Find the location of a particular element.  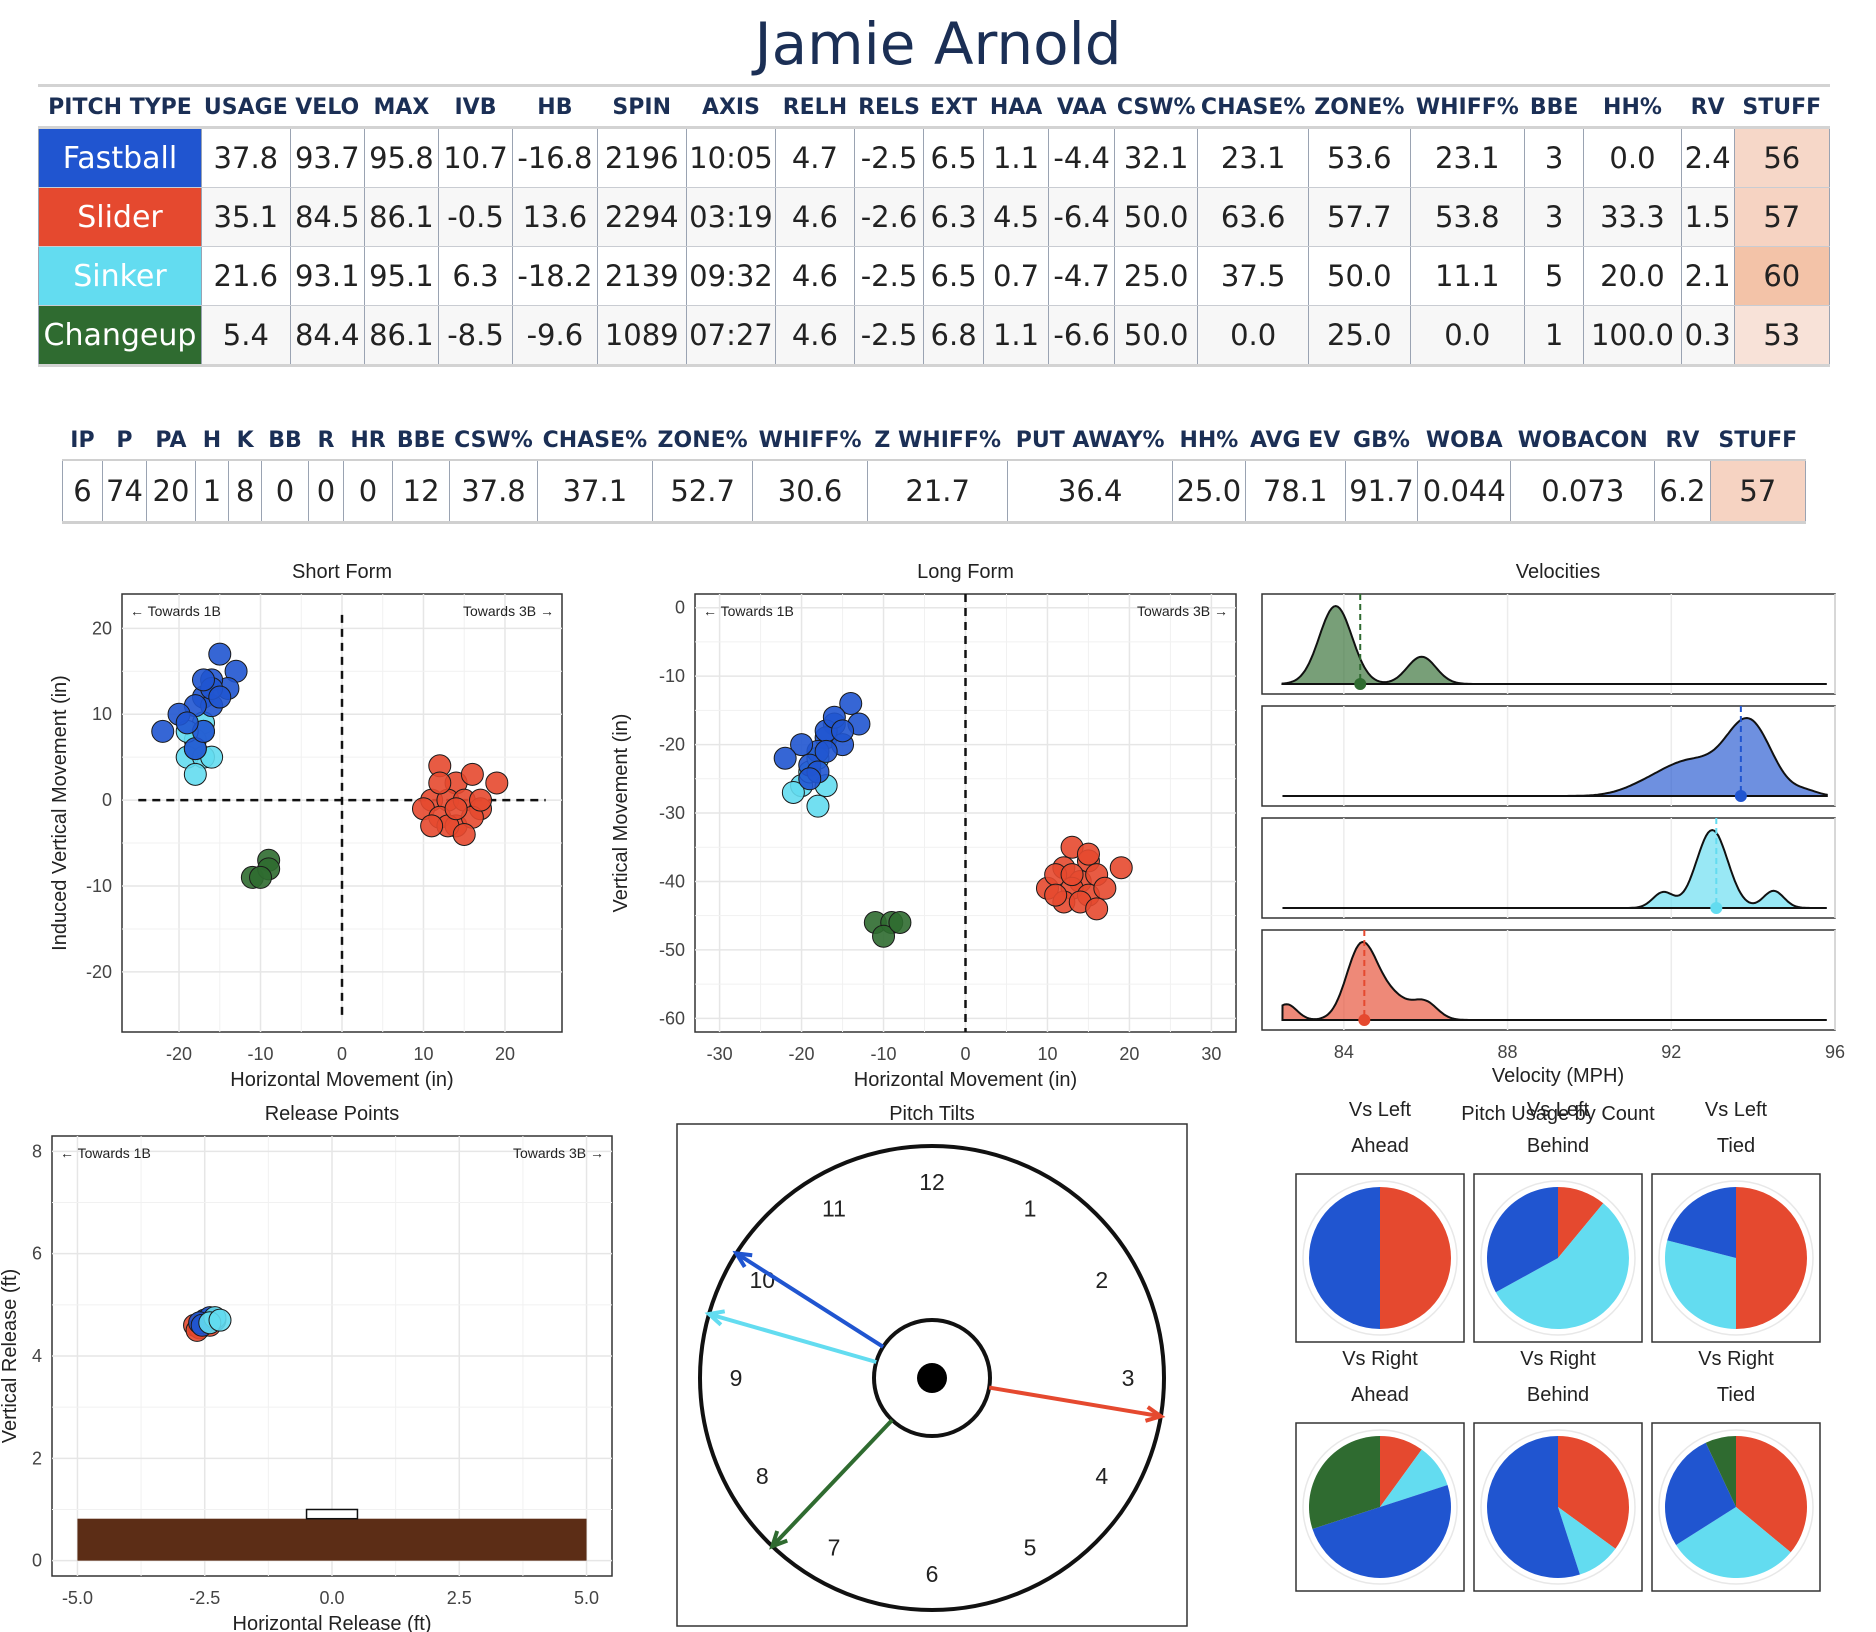

summary-col-12: WHIFF% is located at coordinates (810, 440).